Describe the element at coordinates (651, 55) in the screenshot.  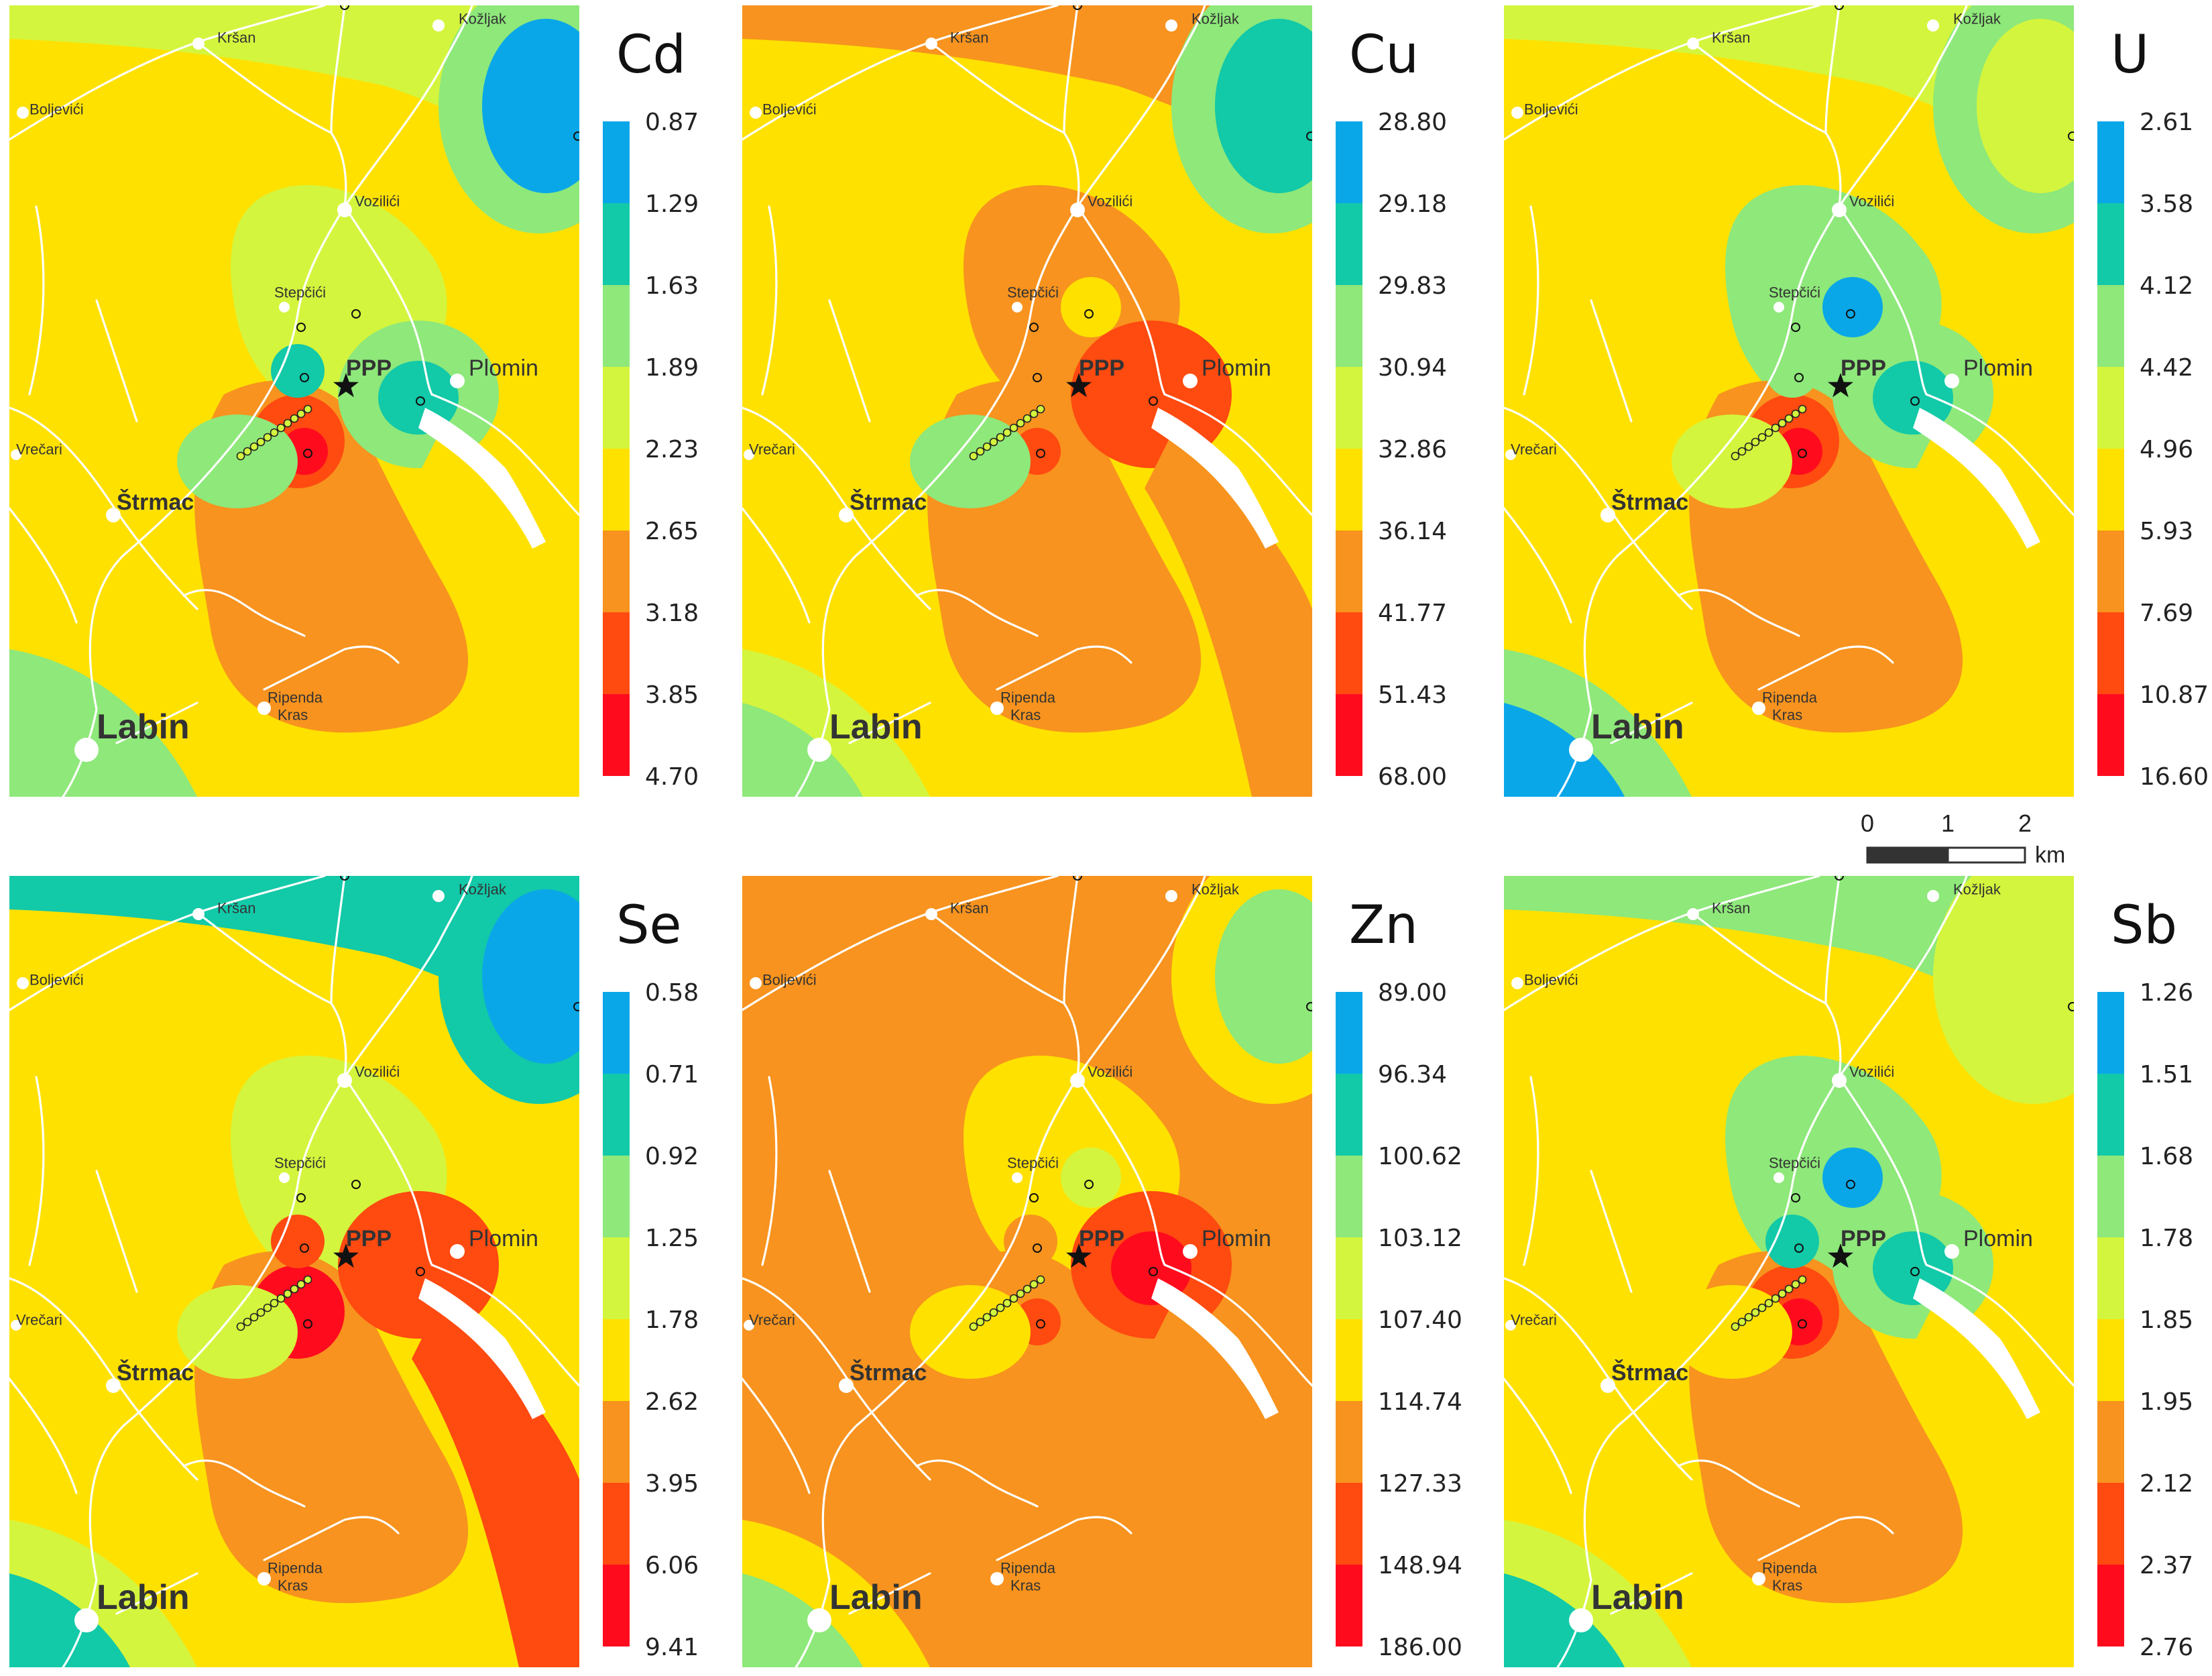
I see `element-title: Cd` at that location.